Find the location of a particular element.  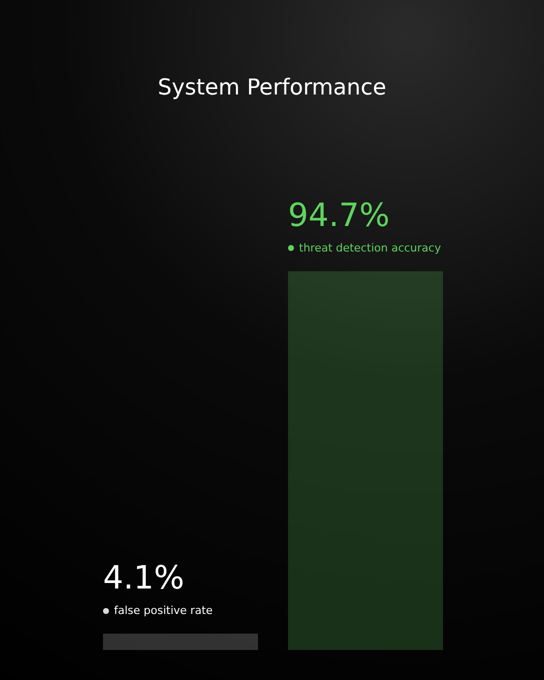

chart-title: System Performance is located at coordinates (272, 88).